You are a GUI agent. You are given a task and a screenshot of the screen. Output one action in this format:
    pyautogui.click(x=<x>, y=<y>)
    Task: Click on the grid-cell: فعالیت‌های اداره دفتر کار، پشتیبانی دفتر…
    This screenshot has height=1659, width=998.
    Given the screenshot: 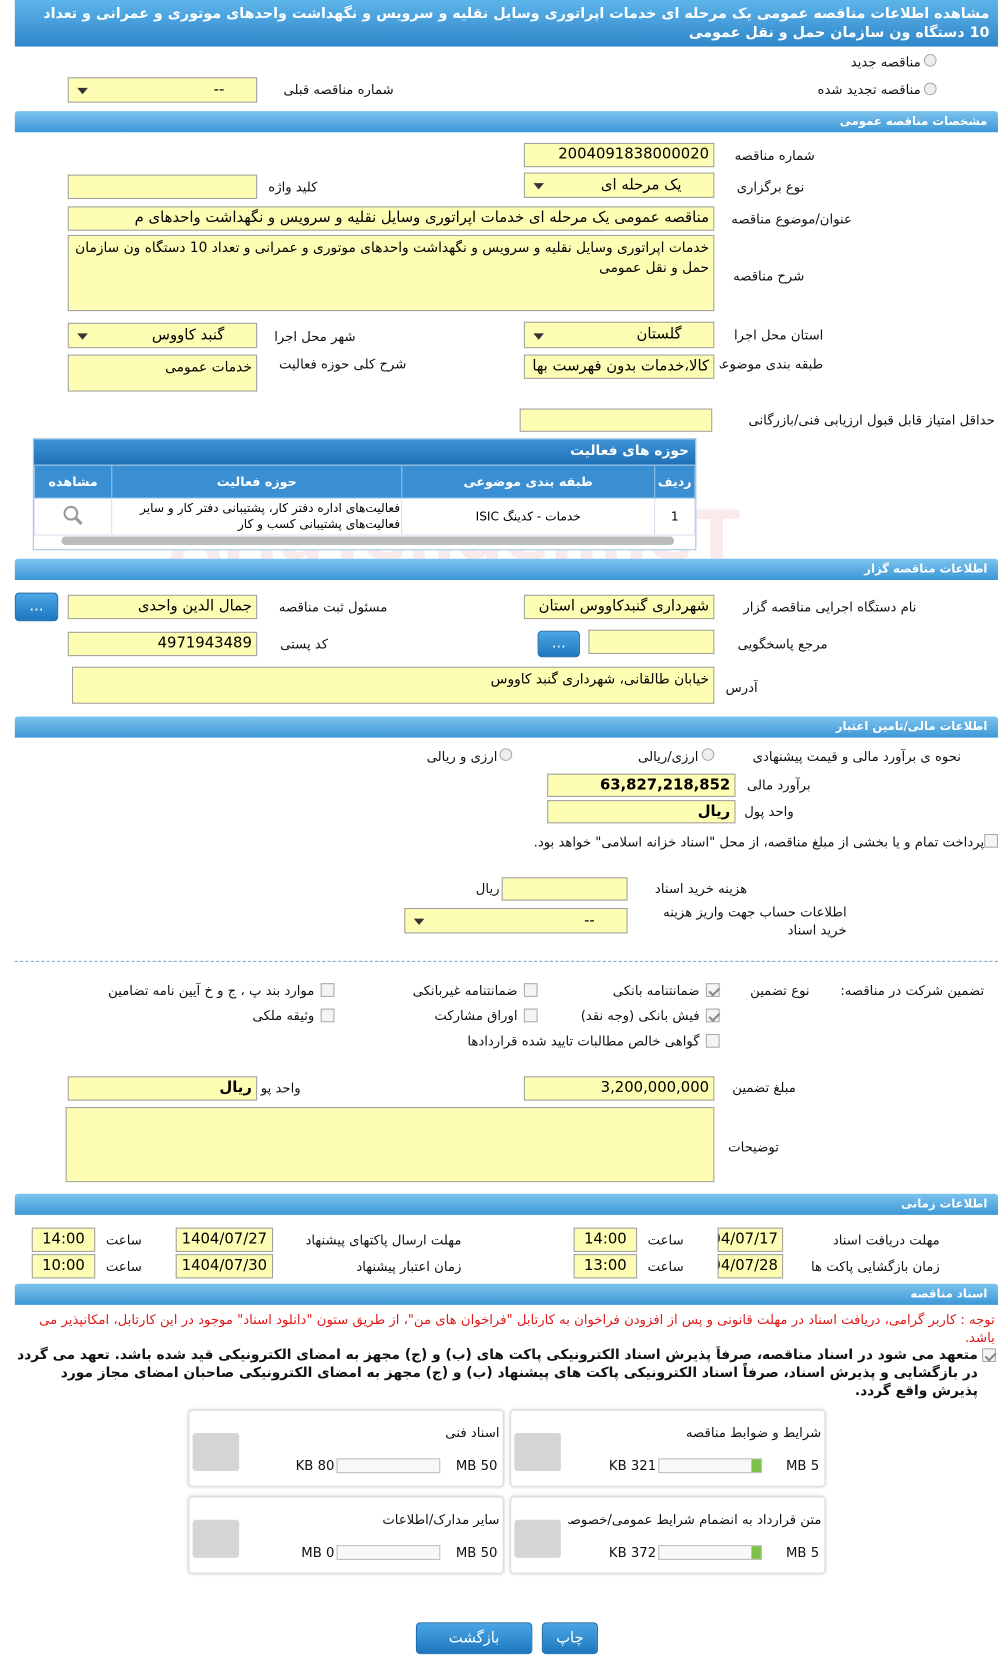 What is the action you would take?
    pyautogui.click(x=257, y=516)
    